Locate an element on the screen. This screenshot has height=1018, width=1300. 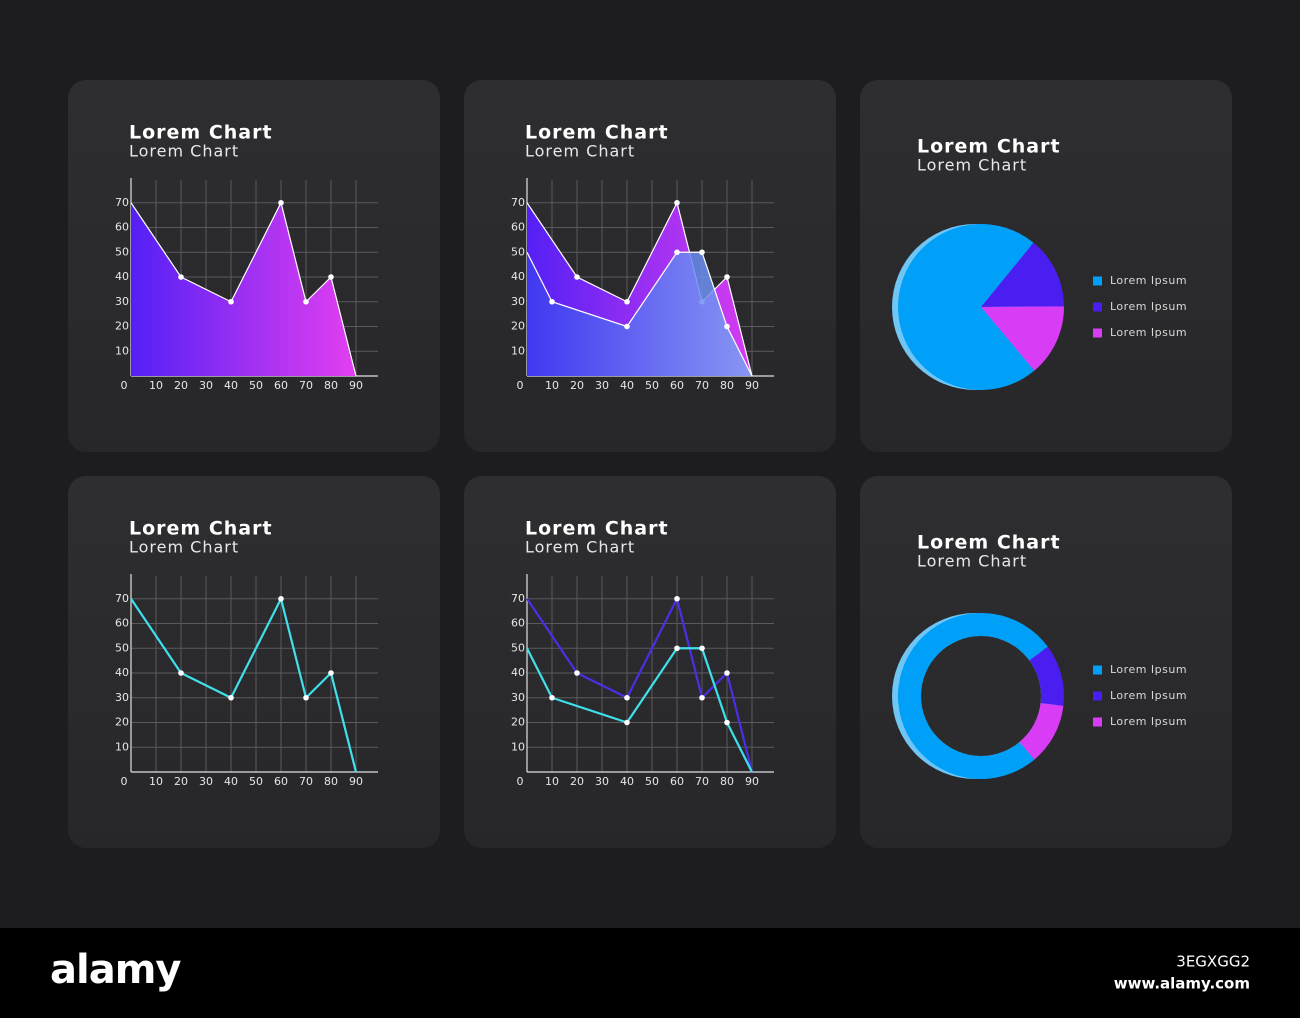
card is located at coordinates (254, 662).